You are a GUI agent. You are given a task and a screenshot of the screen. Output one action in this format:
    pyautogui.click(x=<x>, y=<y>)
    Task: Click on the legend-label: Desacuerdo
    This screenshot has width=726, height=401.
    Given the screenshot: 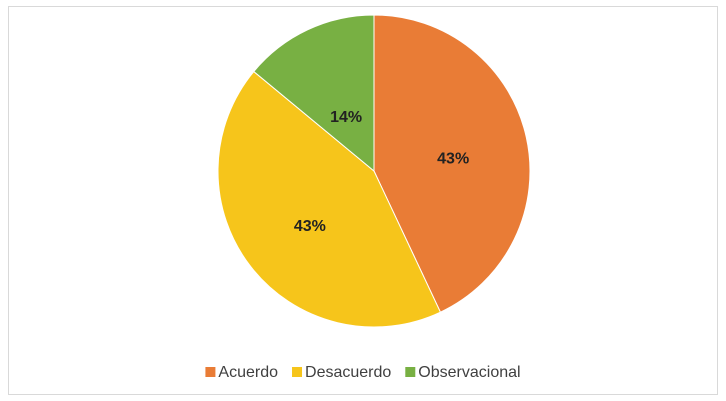 What is the action you would take?
    pyautogui.click(x=348, y=372)
    